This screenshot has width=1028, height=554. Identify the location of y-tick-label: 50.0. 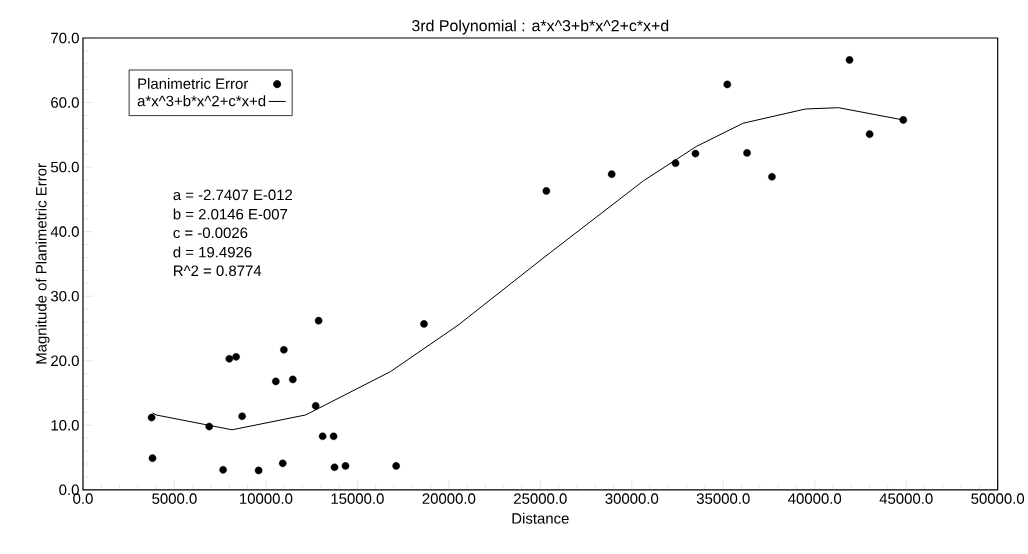
(64, 167).